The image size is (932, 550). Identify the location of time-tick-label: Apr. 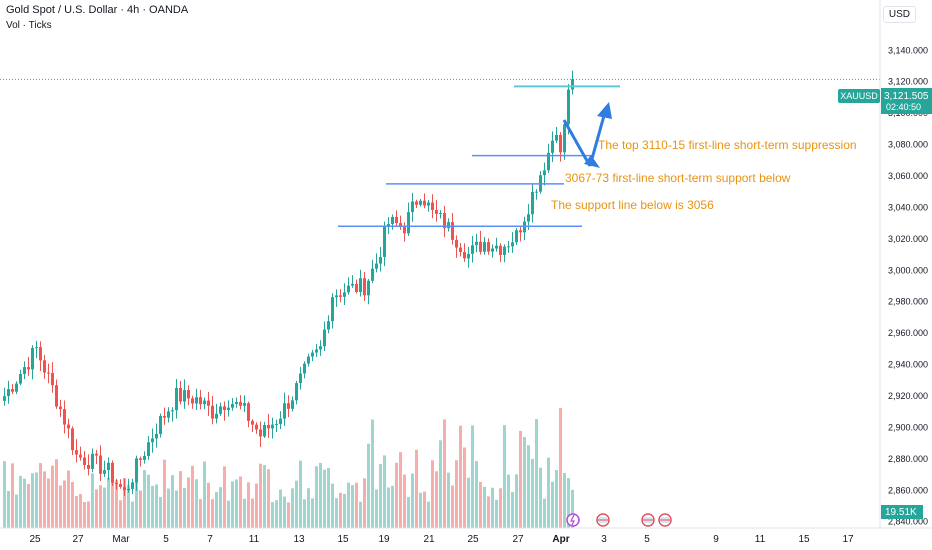
(560, 539).